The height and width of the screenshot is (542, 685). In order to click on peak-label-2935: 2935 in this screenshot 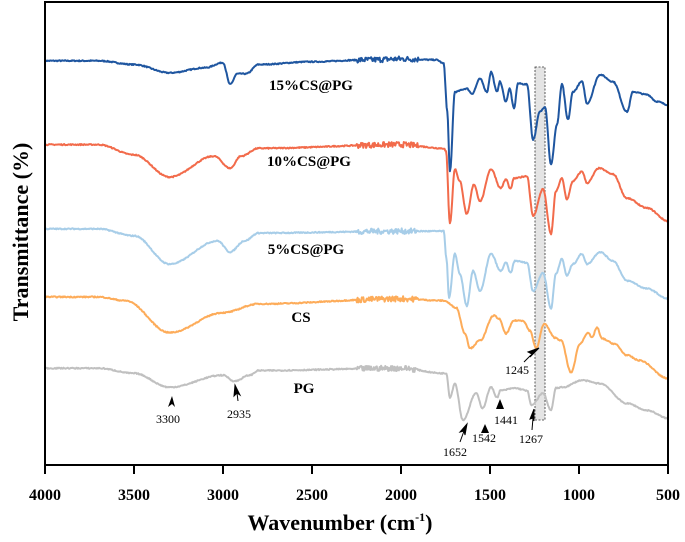, I will do `click(239, 414)`.